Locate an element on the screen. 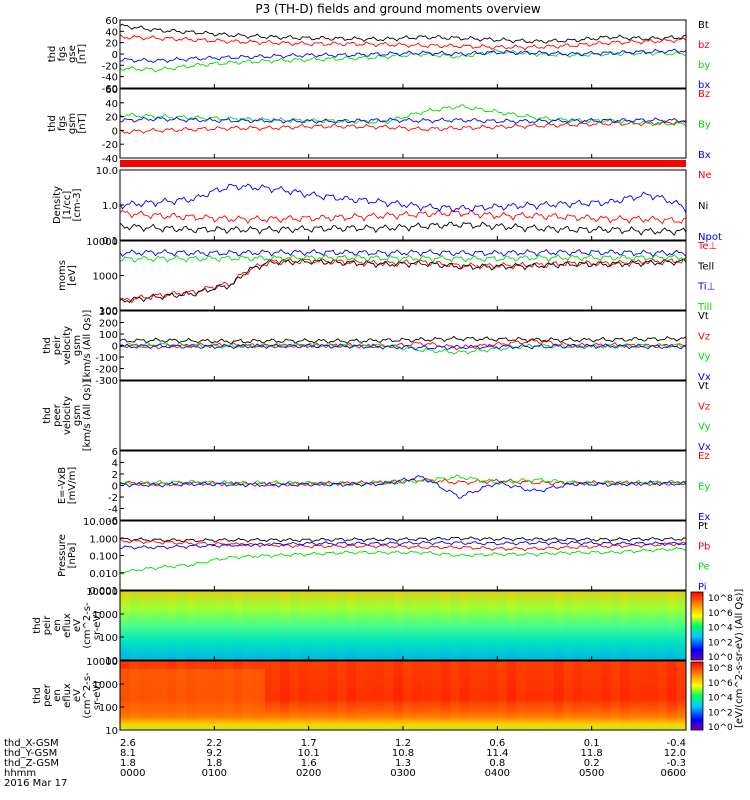 The width and height of the screenshot is (750, 800). ytick-label: 60 is located at coordinates (111, 21).